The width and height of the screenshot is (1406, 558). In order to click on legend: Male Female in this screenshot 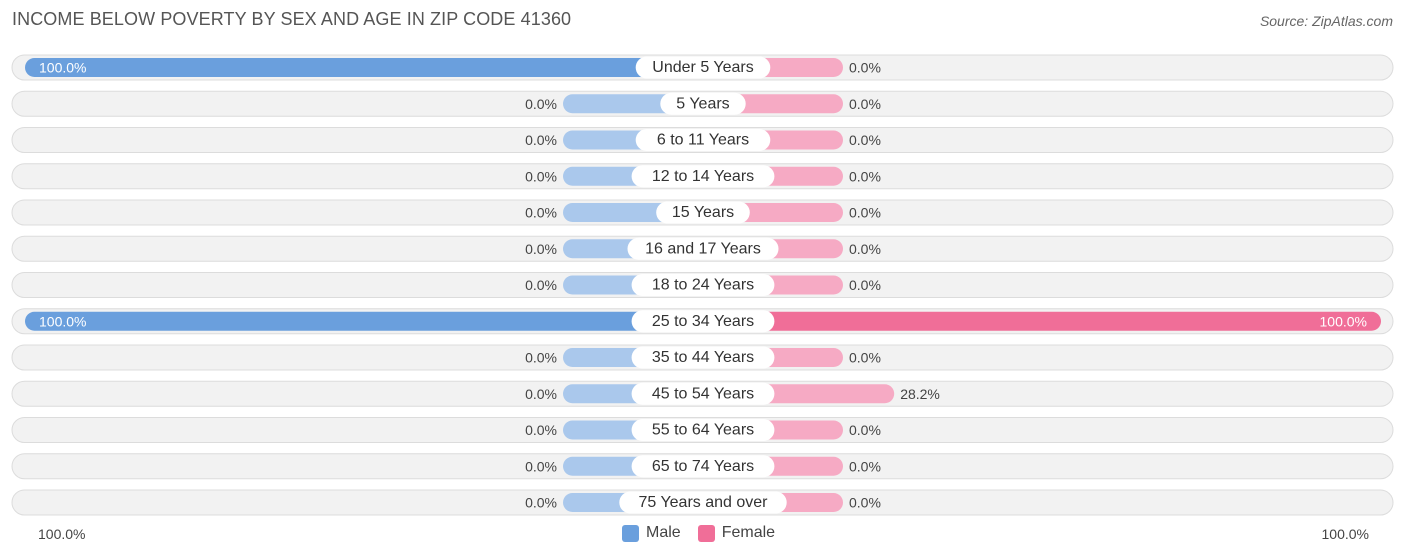, I will do `click(707, 533)`.